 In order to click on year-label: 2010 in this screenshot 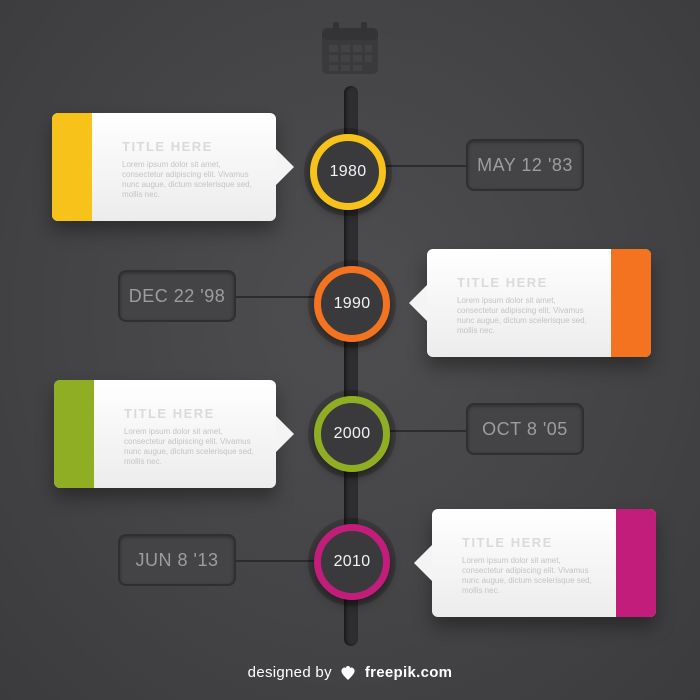, I will do `click(352, 561)`.